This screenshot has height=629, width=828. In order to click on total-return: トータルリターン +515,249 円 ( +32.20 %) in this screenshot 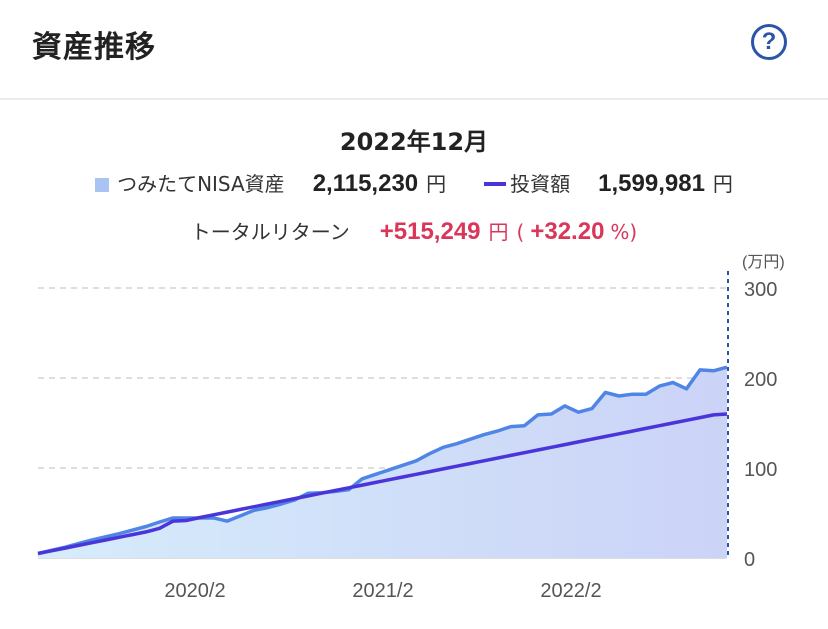, I will do `click(414, 231)`.